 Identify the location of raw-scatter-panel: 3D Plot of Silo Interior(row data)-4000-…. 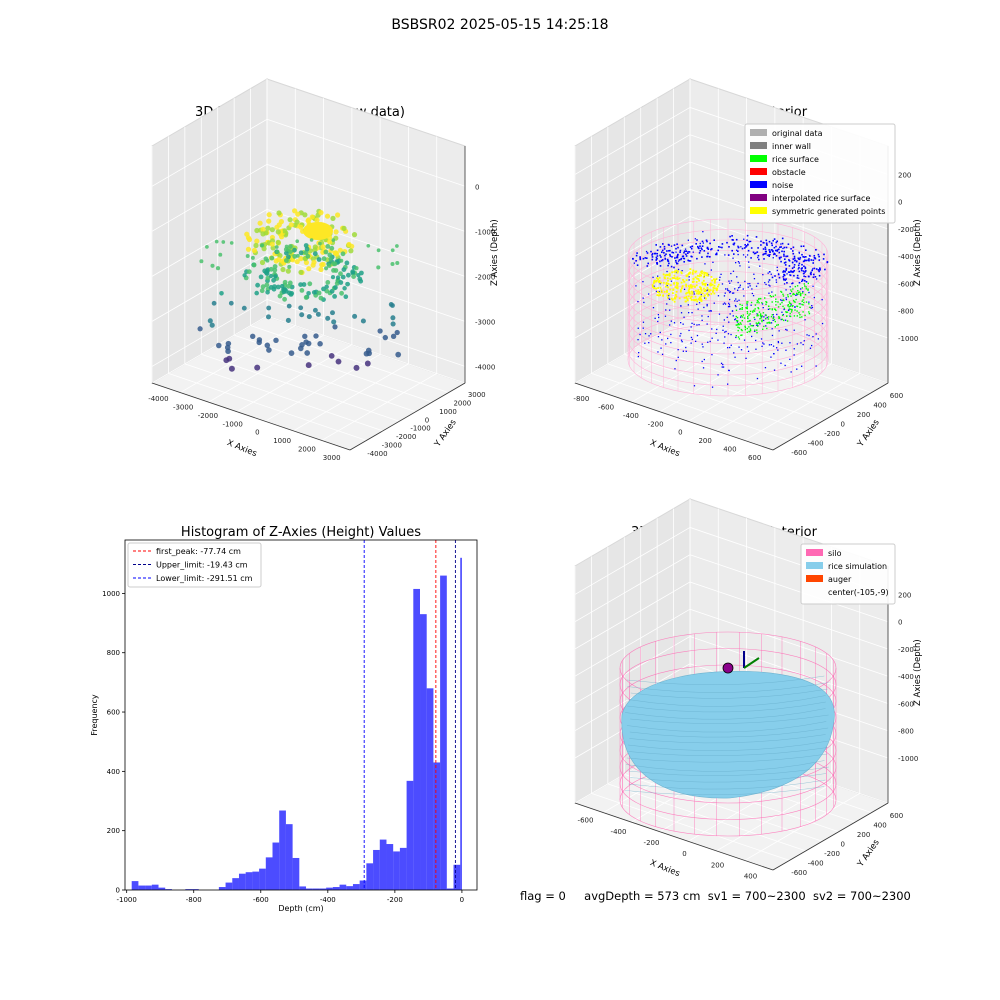
(324, 270).